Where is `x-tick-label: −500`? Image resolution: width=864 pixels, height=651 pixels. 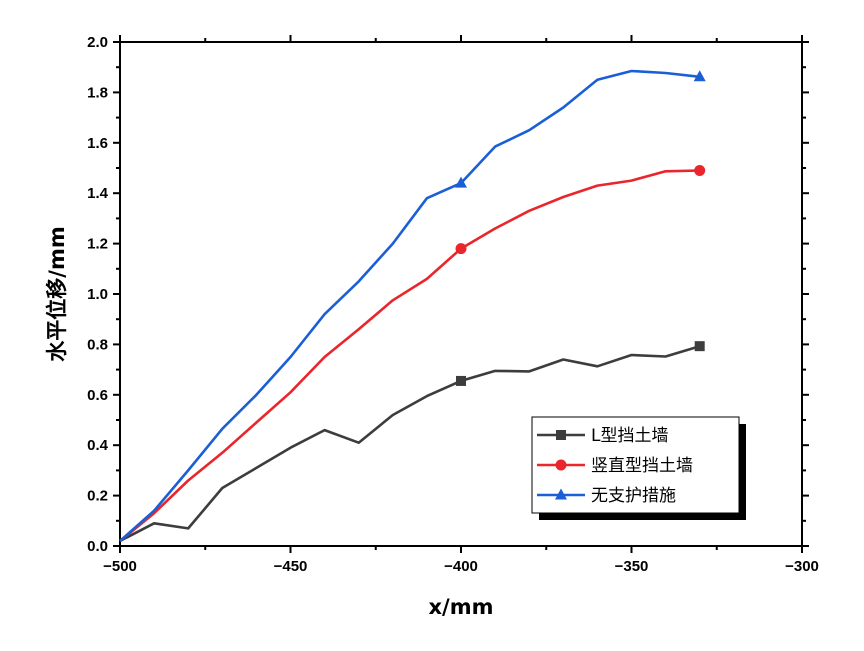
x-tick-label: −500 is located at coordinates (120, 566).